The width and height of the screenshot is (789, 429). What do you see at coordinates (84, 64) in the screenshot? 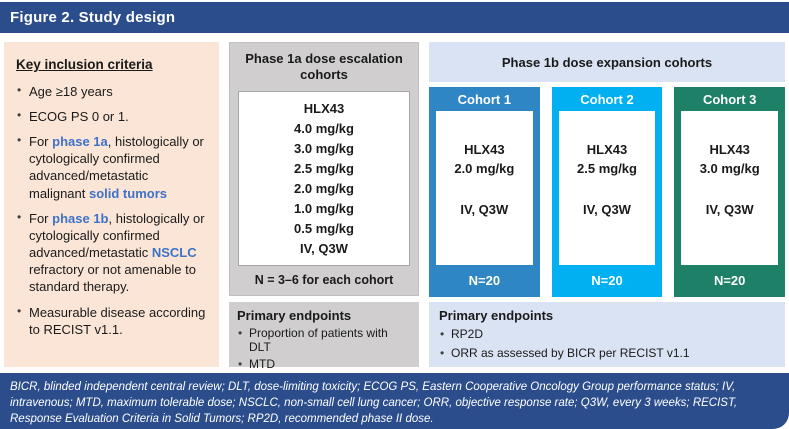
I see `inclusion-criteria-heading: Key inclusion criteria` at bounding box center [84, 64].